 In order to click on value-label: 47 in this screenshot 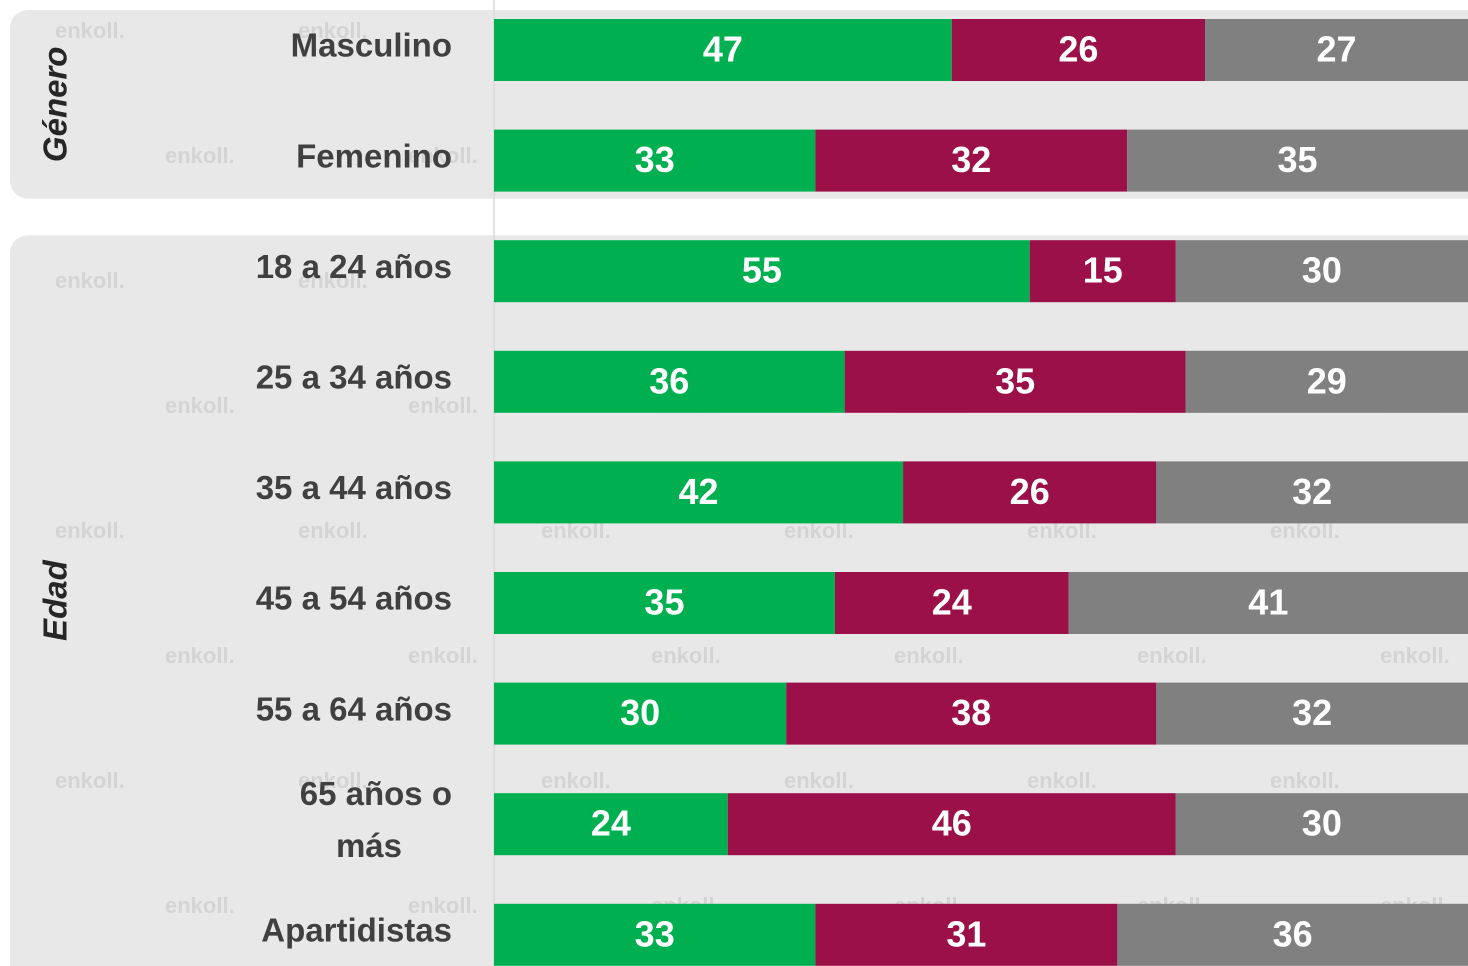, I will do `click(723, 49)`.